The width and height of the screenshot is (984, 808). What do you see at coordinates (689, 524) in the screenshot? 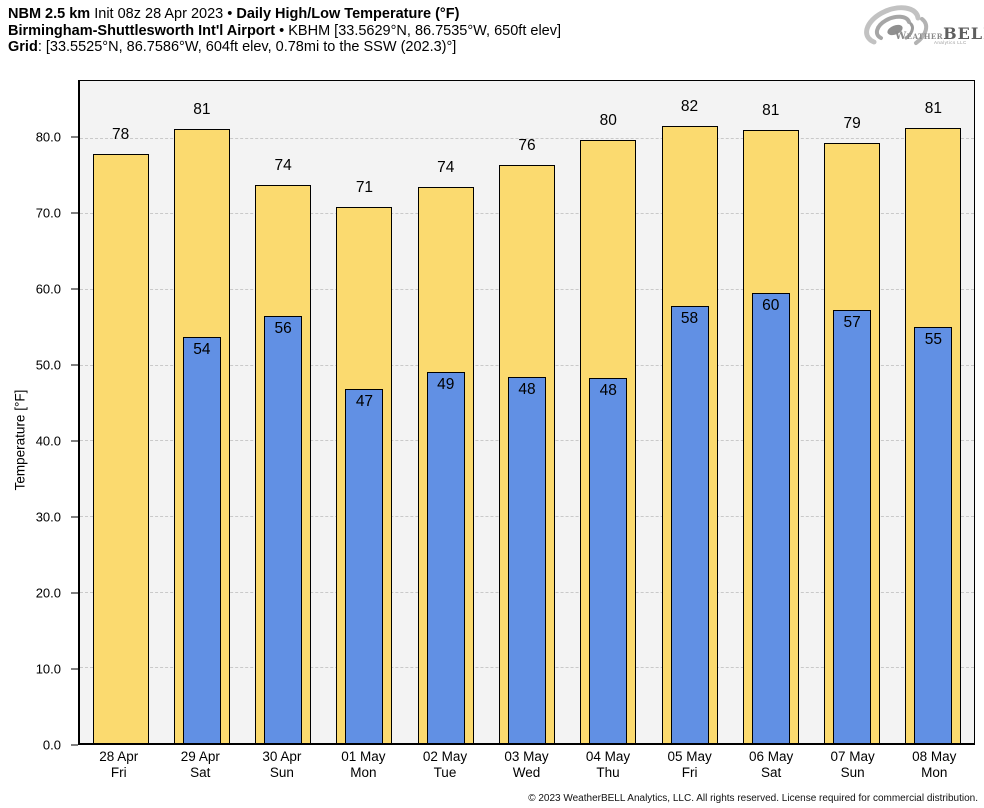
I see `low-temp-bar: 58` at bounding box center [689, 524].